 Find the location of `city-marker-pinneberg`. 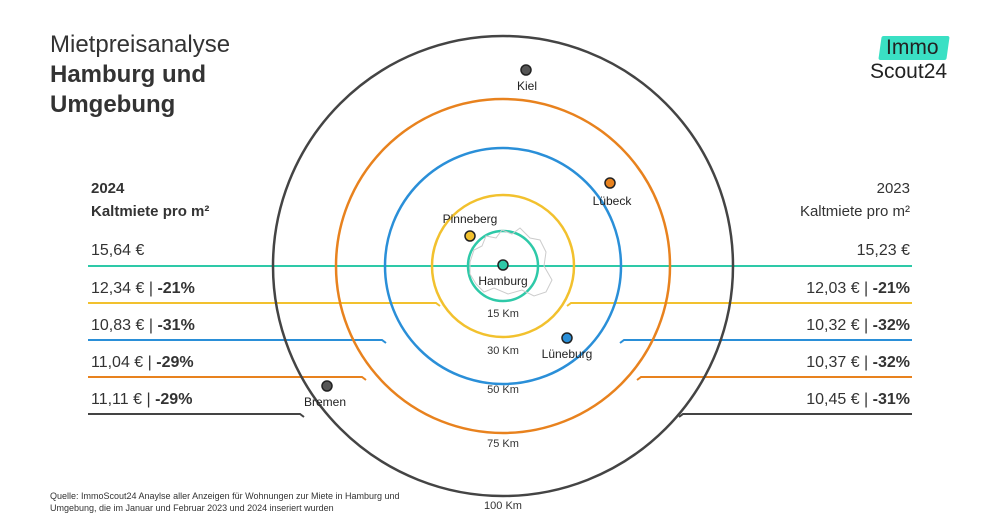

city-marker-pinneberg is located at coordinates (470, 236).